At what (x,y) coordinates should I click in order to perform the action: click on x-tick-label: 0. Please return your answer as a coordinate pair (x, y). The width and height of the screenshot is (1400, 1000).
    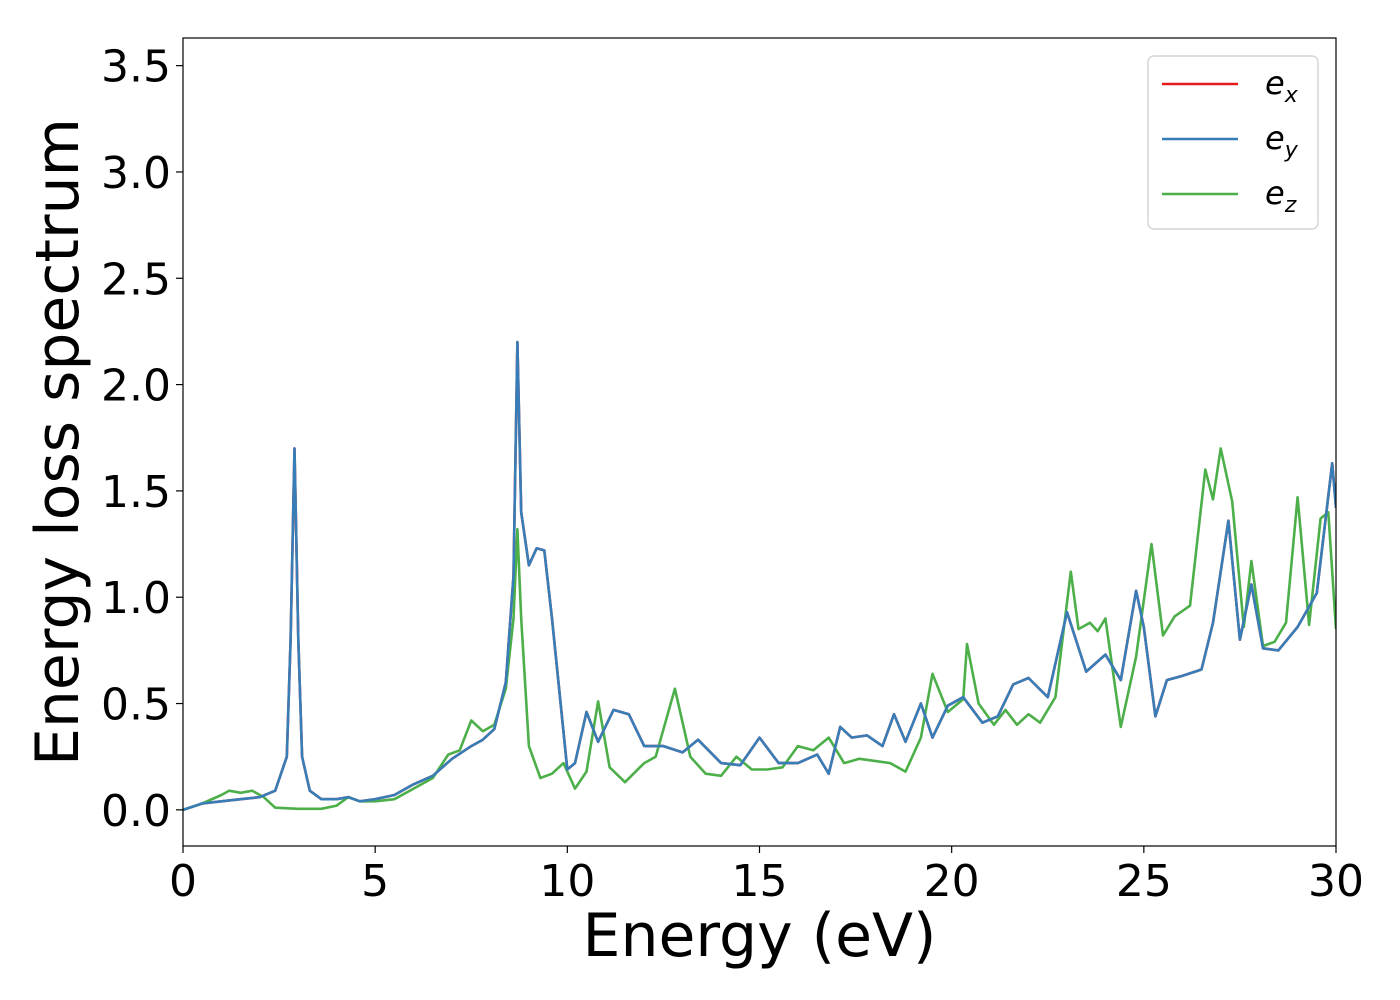
    Looking at the image, I should click on (183, 881).